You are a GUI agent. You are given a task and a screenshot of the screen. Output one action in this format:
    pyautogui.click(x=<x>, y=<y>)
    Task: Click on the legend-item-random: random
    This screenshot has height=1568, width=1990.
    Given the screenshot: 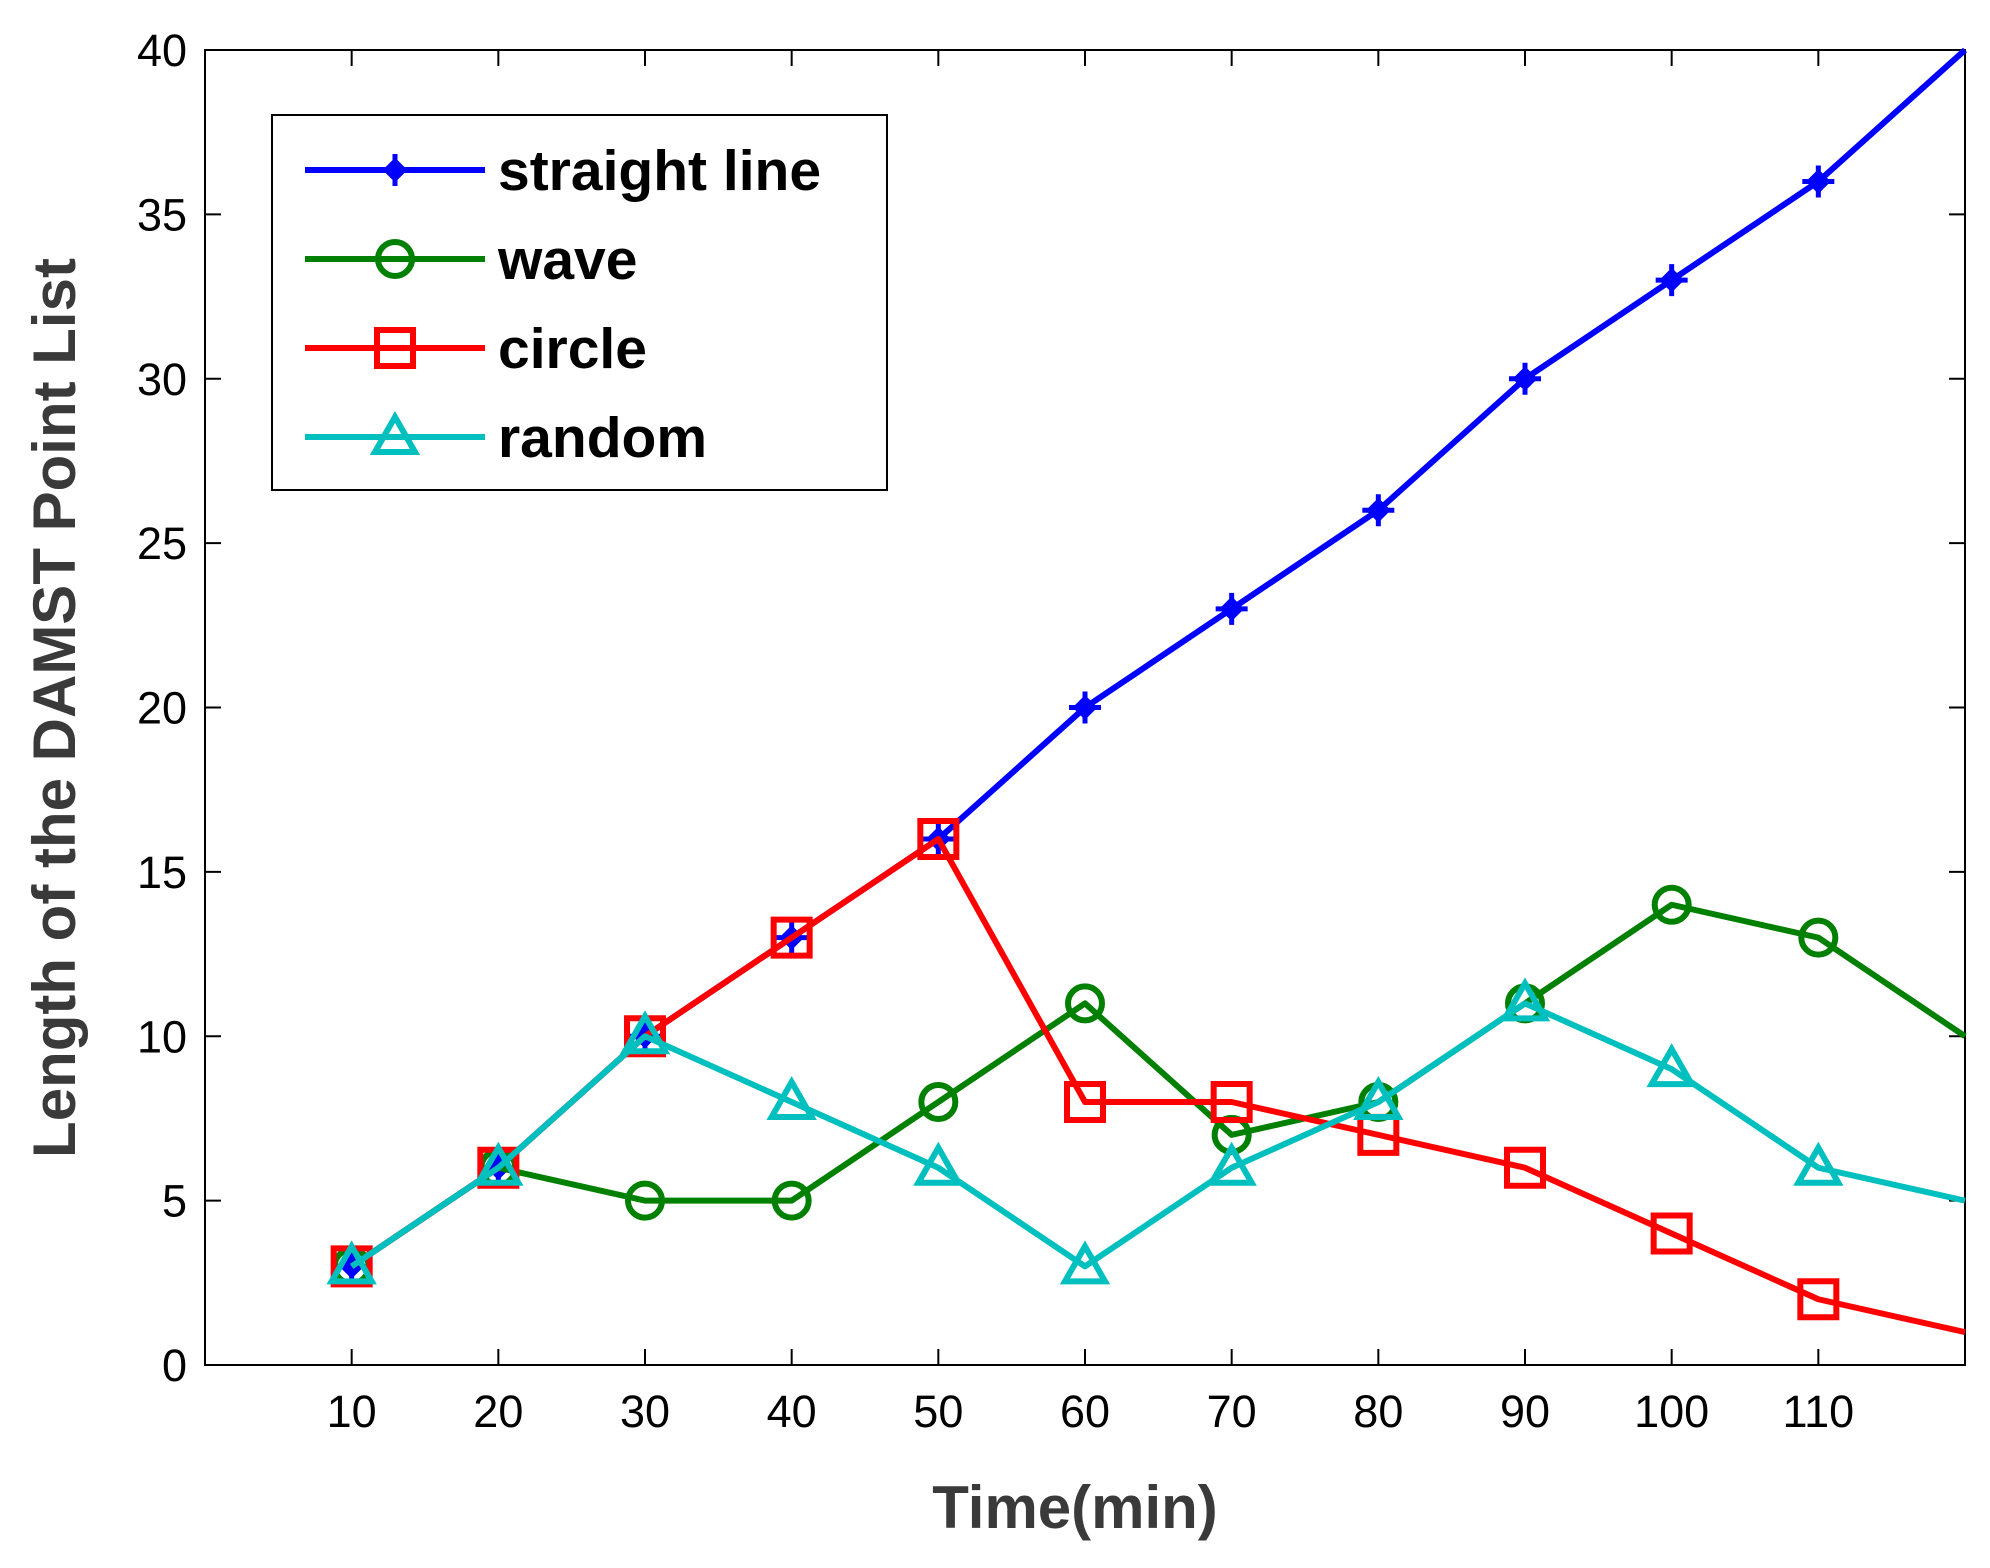 What is the action you would take?
    pyautogui.click(x=506, y=438)
    